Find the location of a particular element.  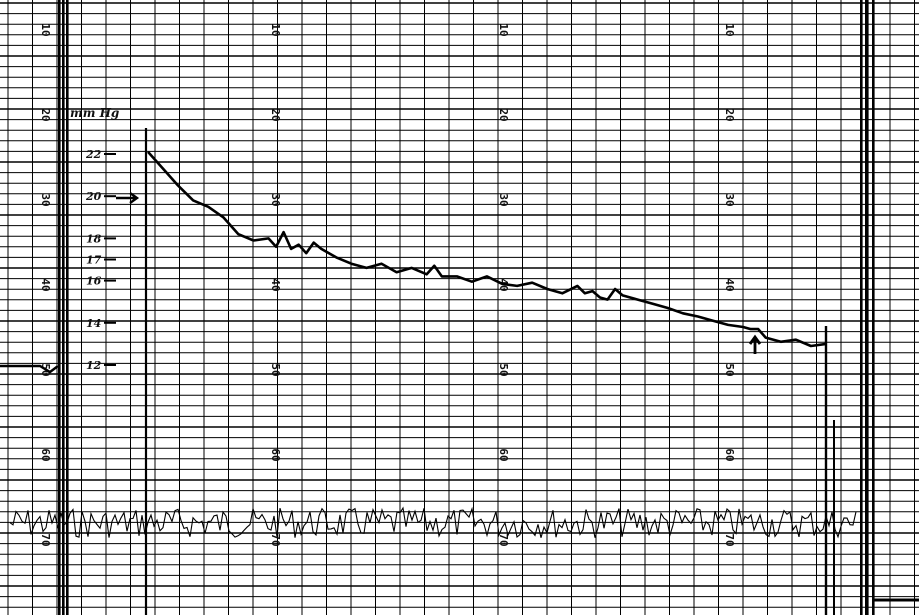

oscillation-trace-line is located at coordinates (433, 522).